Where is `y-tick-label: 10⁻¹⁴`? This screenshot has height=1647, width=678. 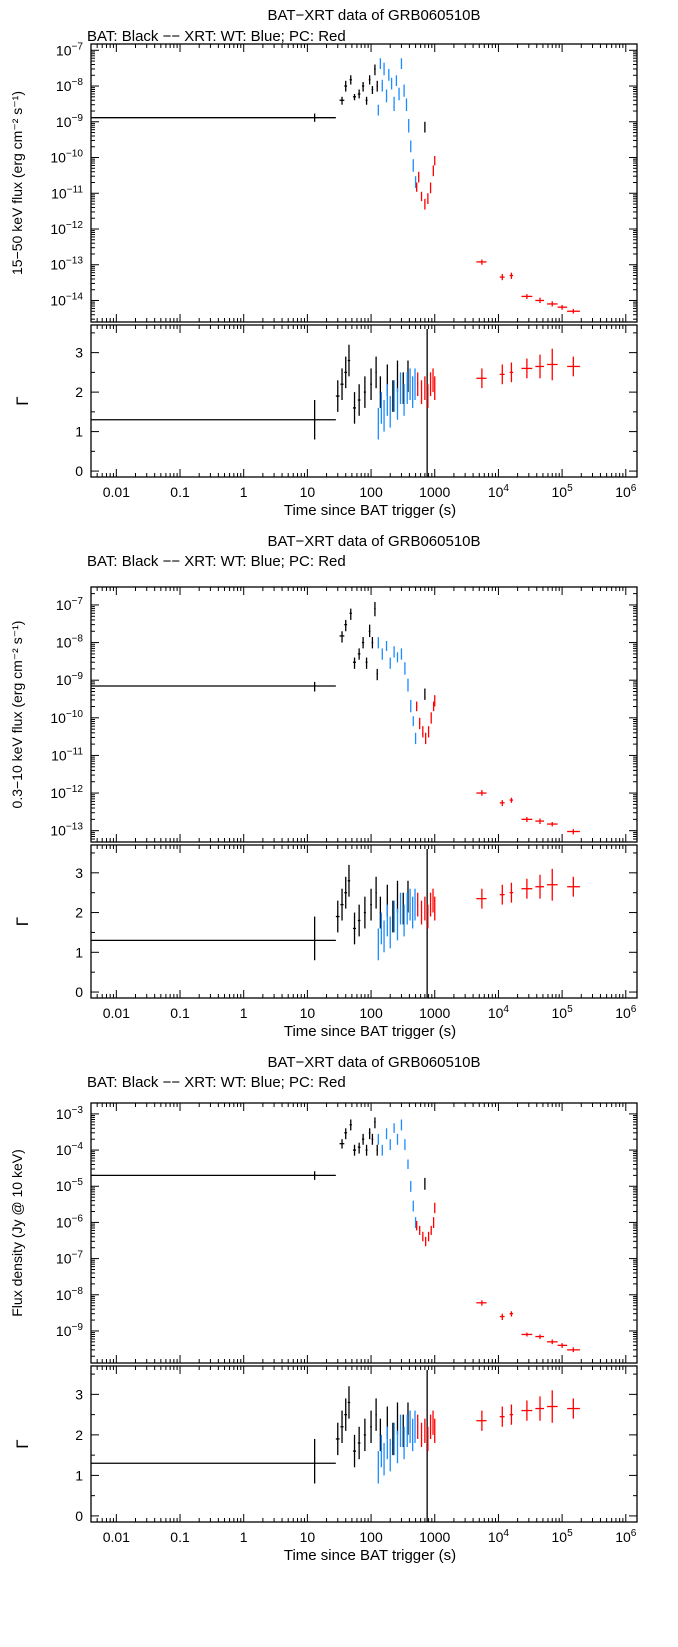
y-tick-label: 10⁻¹⁴ is located at coordinates (66, 299).